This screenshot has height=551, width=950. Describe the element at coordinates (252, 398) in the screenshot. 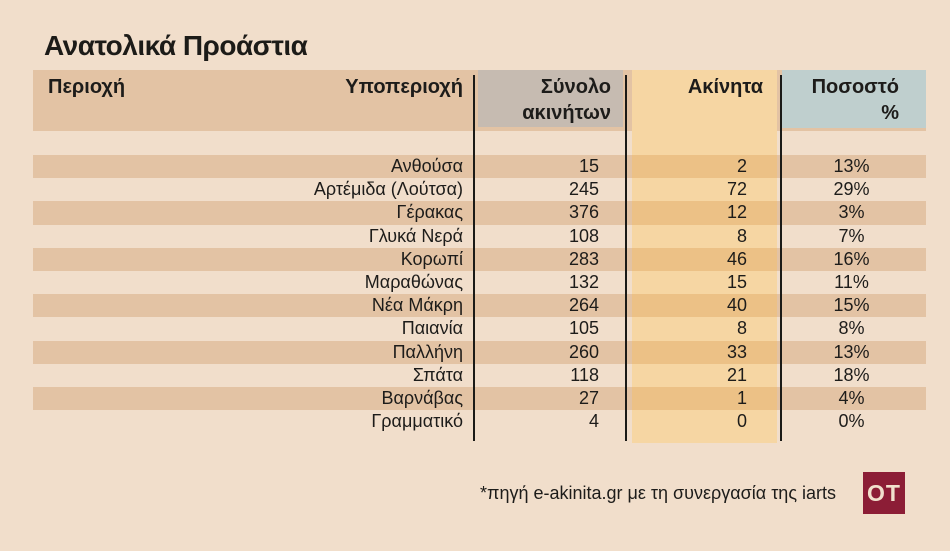

I see `subregion-cell: Βαρνάβας` at that location.